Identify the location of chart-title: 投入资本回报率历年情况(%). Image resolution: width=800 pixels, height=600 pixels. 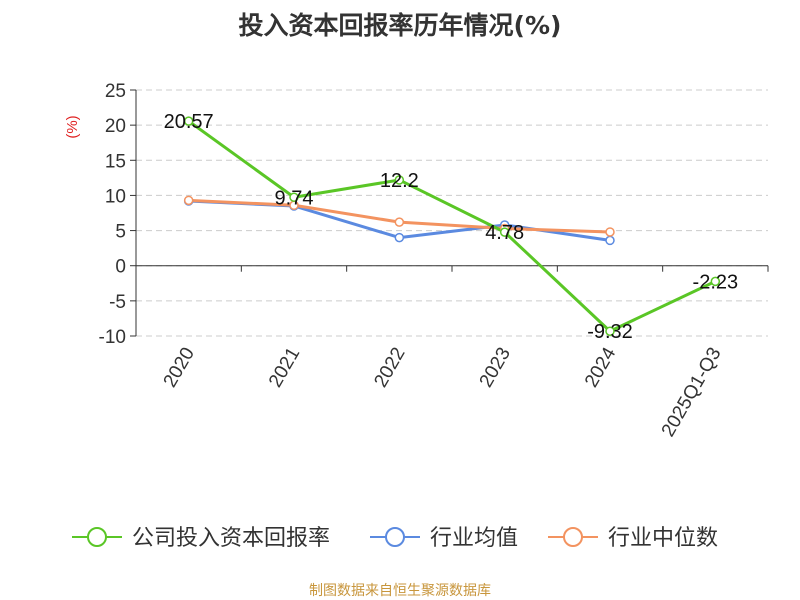
(400, 25).